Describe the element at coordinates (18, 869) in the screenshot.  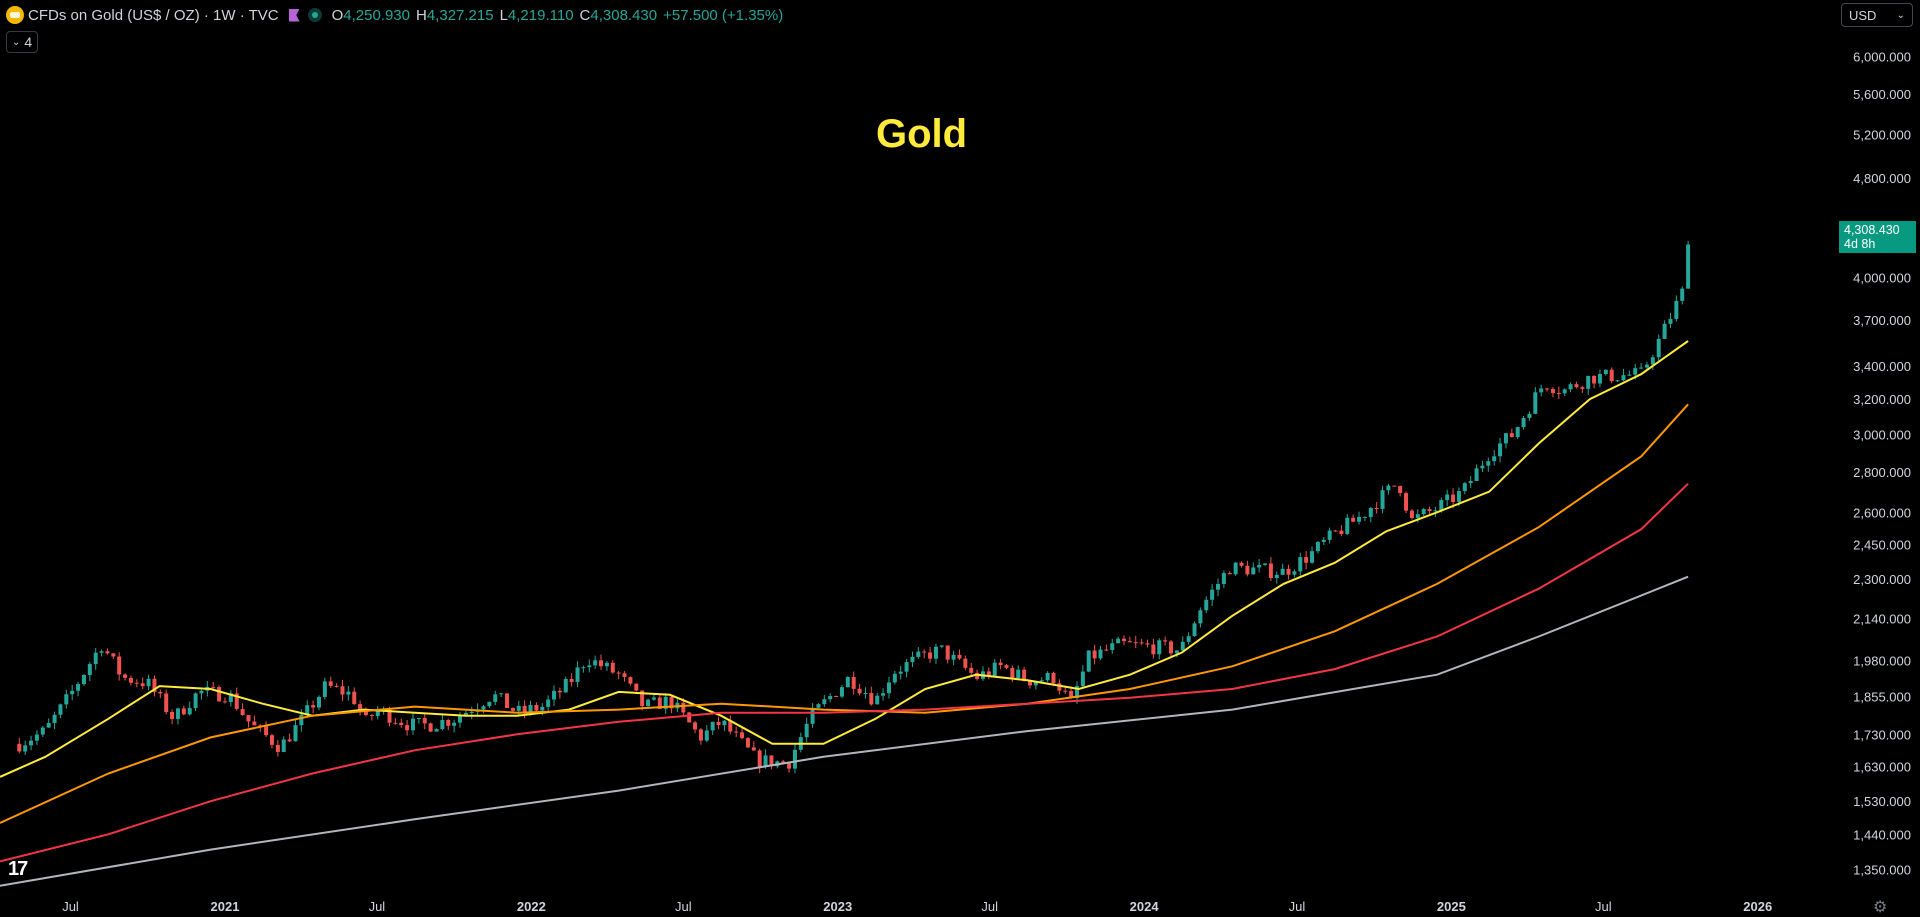
I see `tradingview-logo-icon: 17` at that location.